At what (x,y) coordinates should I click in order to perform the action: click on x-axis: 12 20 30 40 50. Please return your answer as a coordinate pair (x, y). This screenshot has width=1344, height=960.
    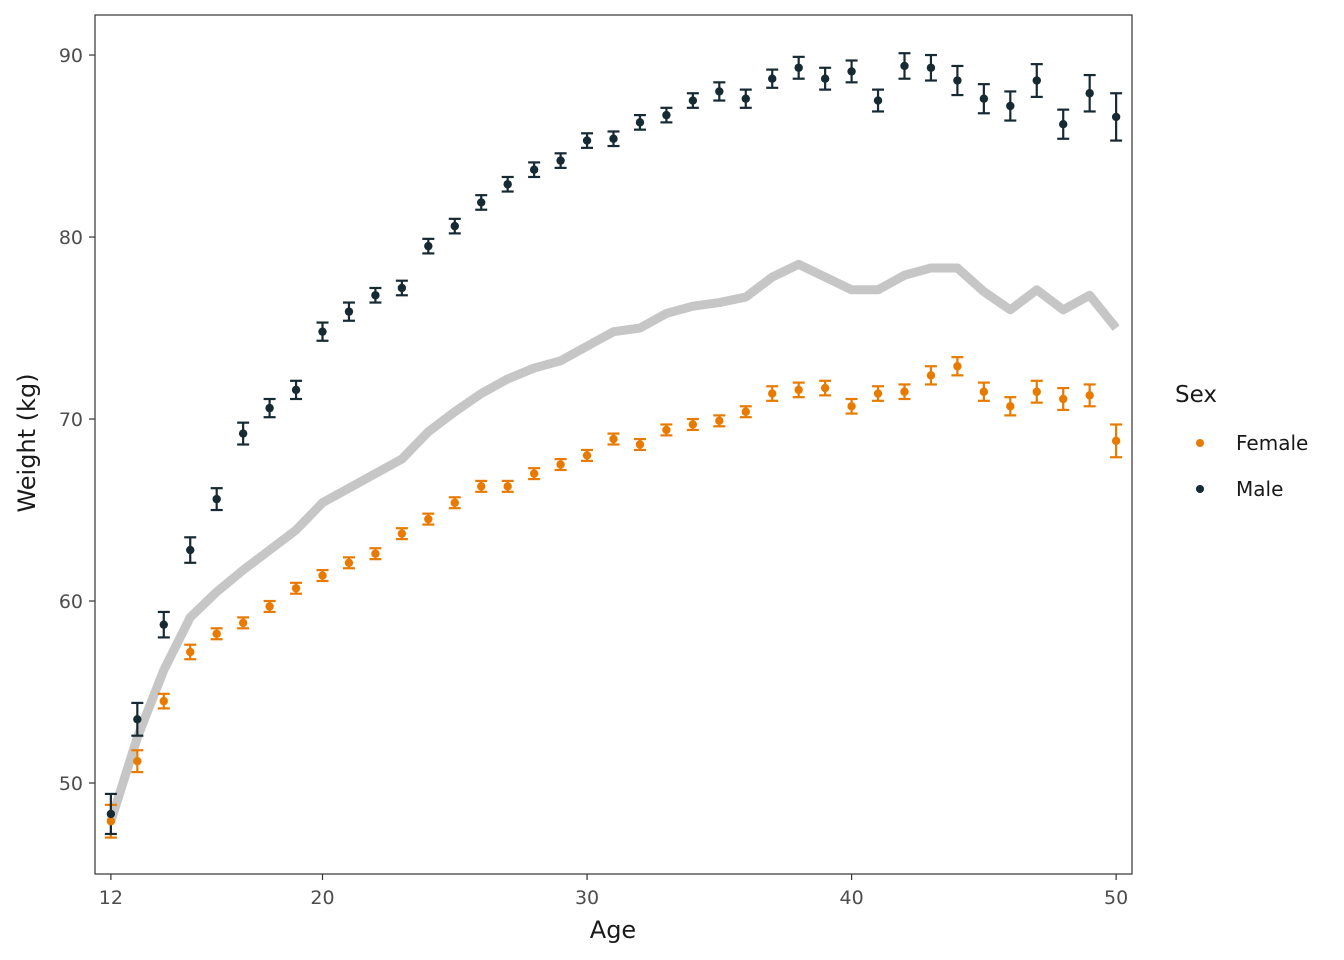
    Looking at the image, I should click on (613, 891).